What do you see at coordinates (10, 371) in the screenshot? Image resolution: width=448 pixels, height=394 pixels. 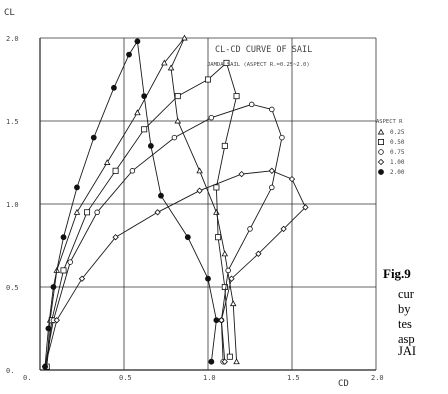 I see `y-tick-label: 0.` at bounding box center [10, 371].